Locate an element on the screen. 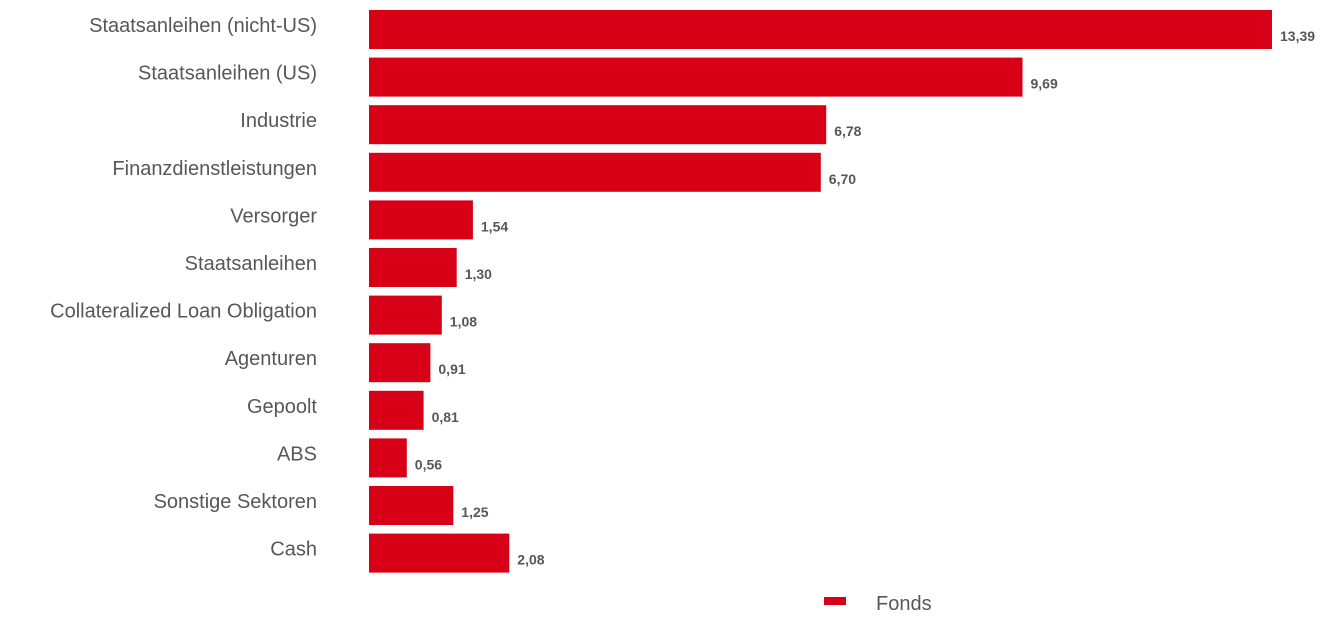 This screenshot has height=617, width=1334. category-label-cash: Cash is located at coordinates (293, 550).